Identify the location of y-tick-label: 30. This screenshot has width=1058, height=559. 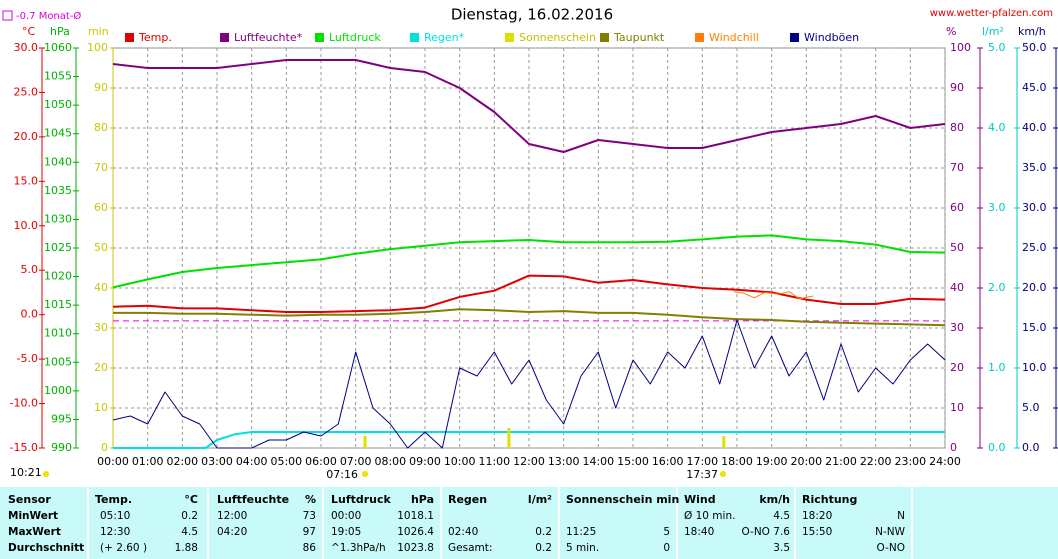
(957, 327).